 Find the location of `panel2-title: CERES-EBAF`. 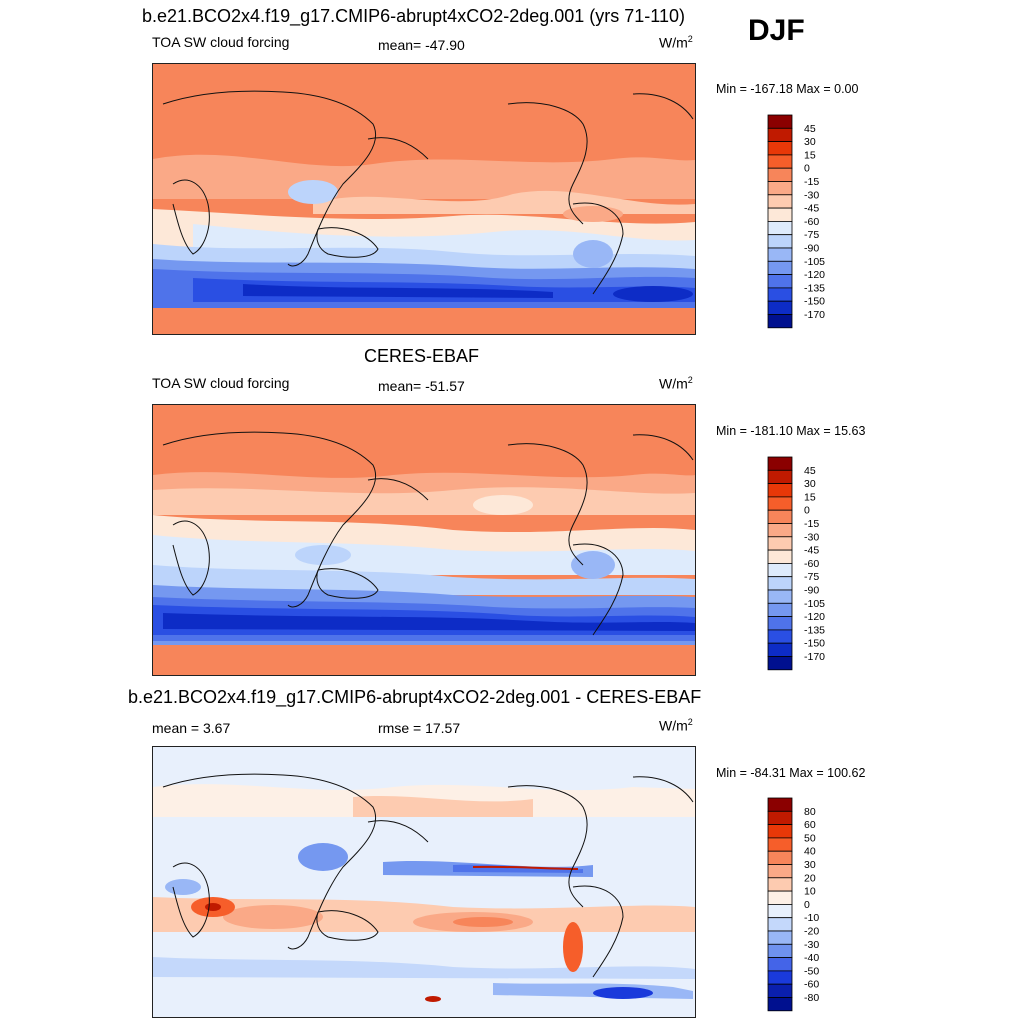

panel2-title: CERES-EBAF is located at coordinates (422, 356).